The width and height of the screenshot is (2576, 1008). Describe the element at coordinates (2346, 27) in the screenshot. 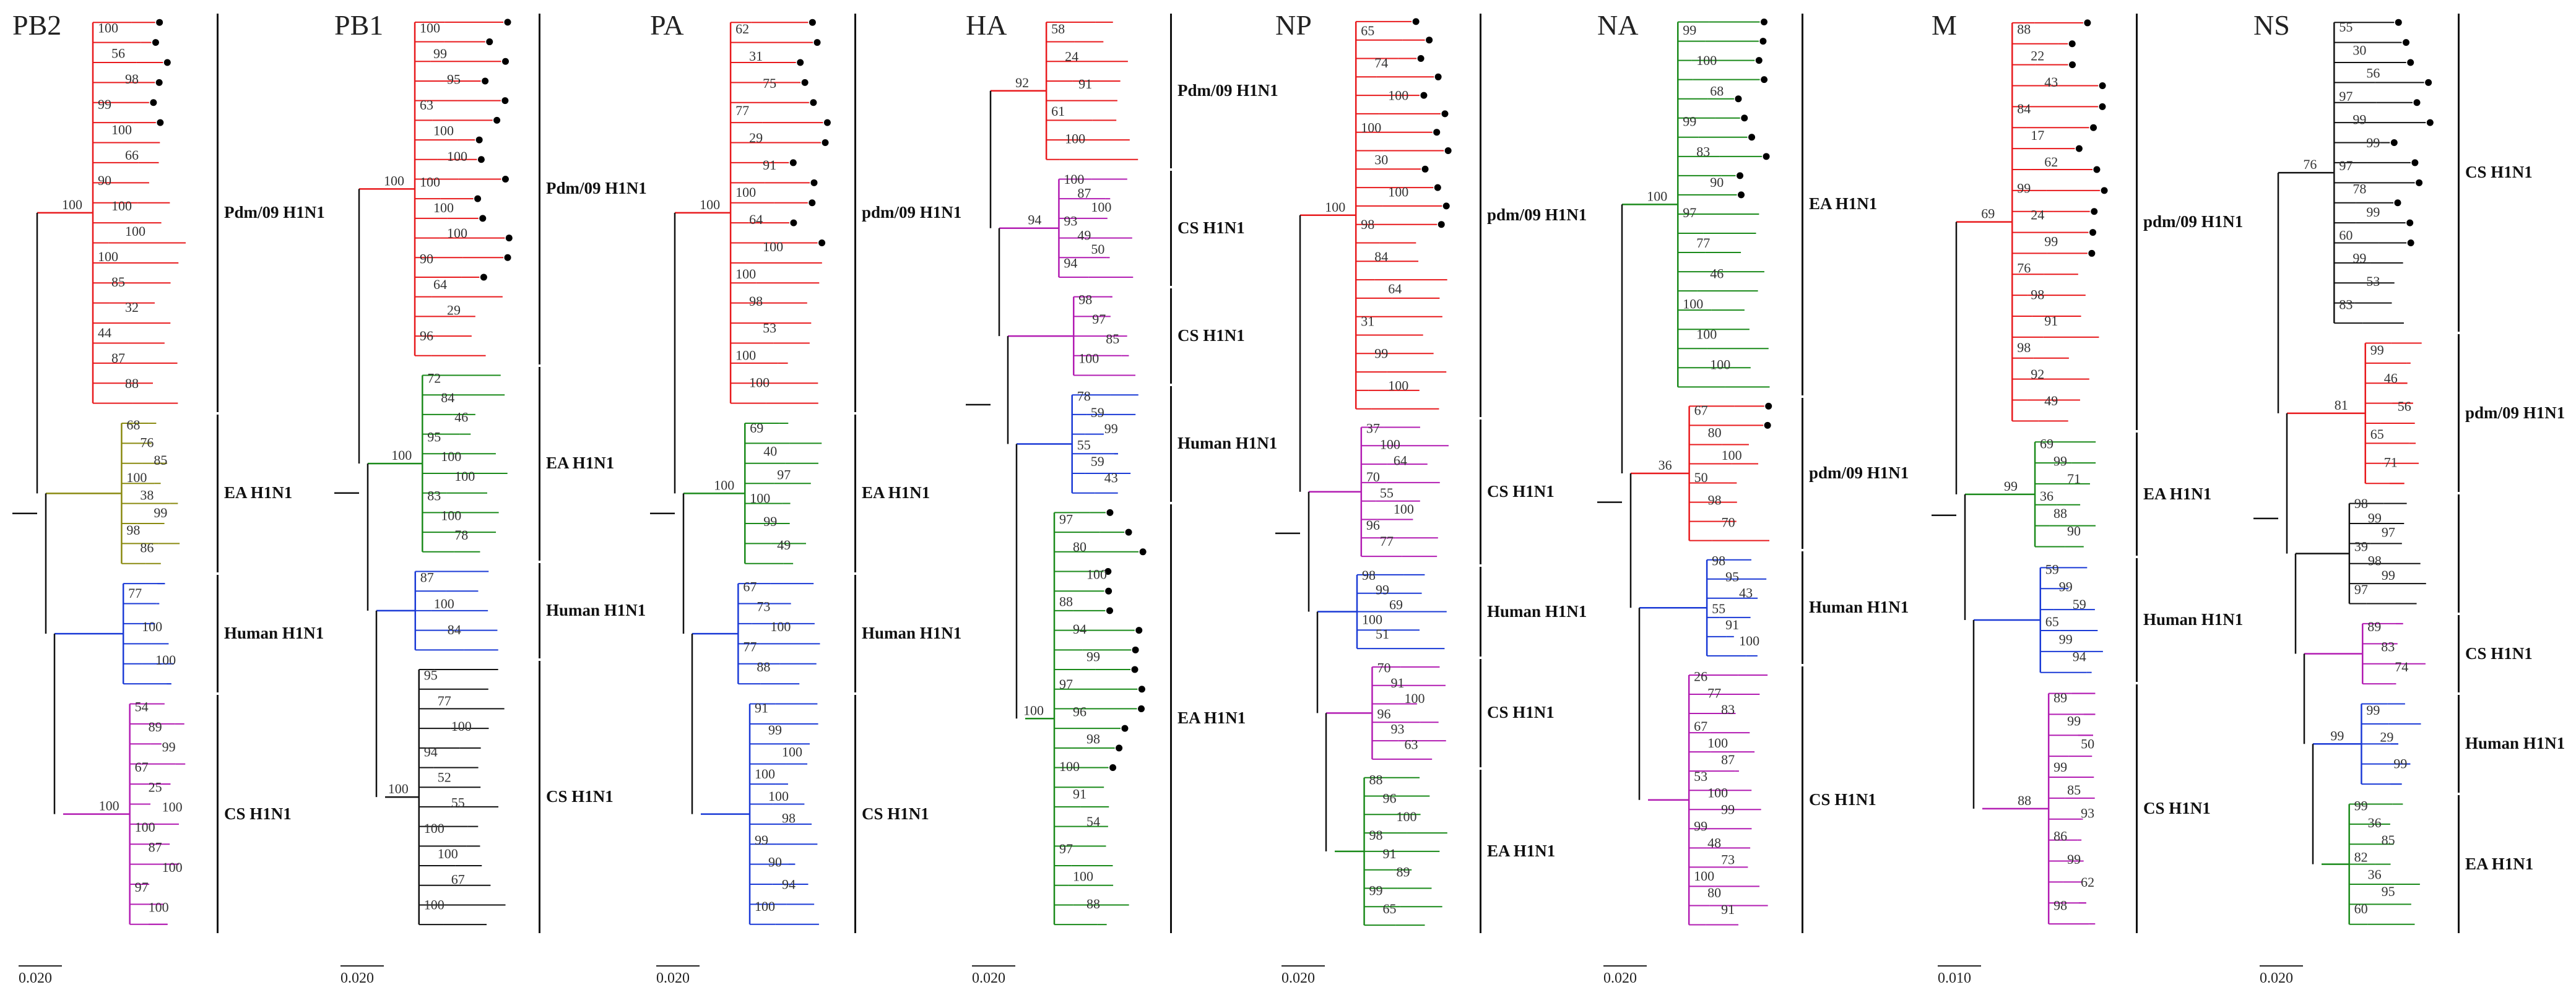

I see `bootstrap-value: 55` at that location.